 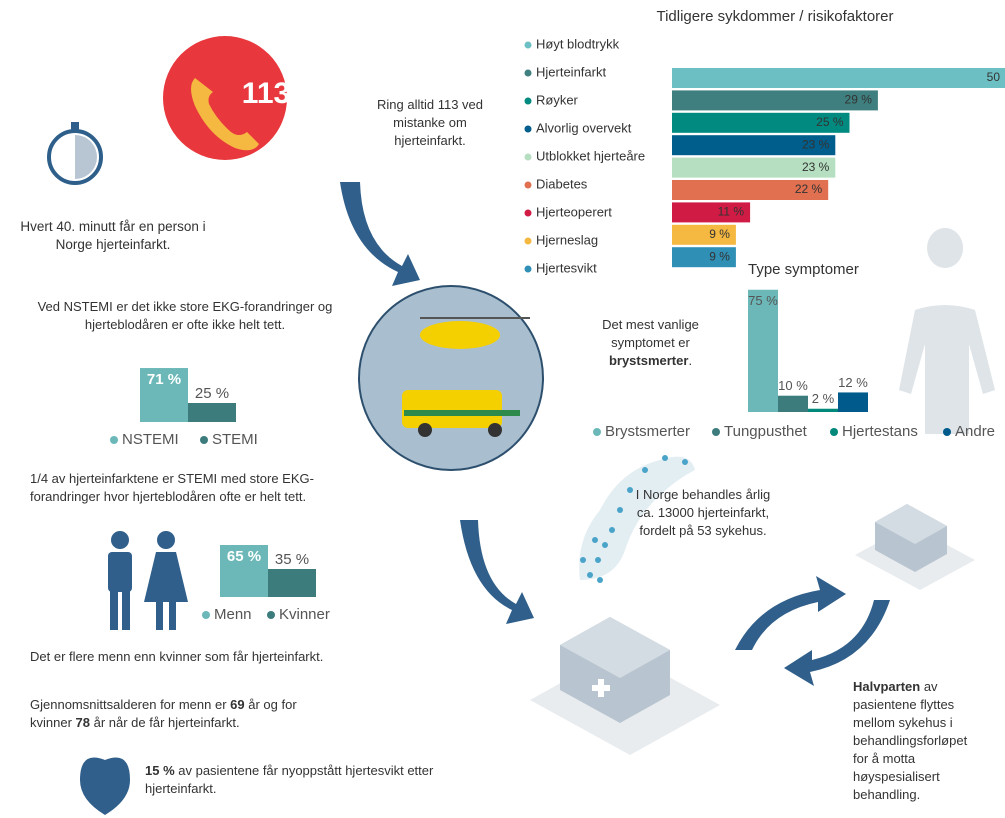 I want to click on legend-label: Menn, so click(x=233, y=614).